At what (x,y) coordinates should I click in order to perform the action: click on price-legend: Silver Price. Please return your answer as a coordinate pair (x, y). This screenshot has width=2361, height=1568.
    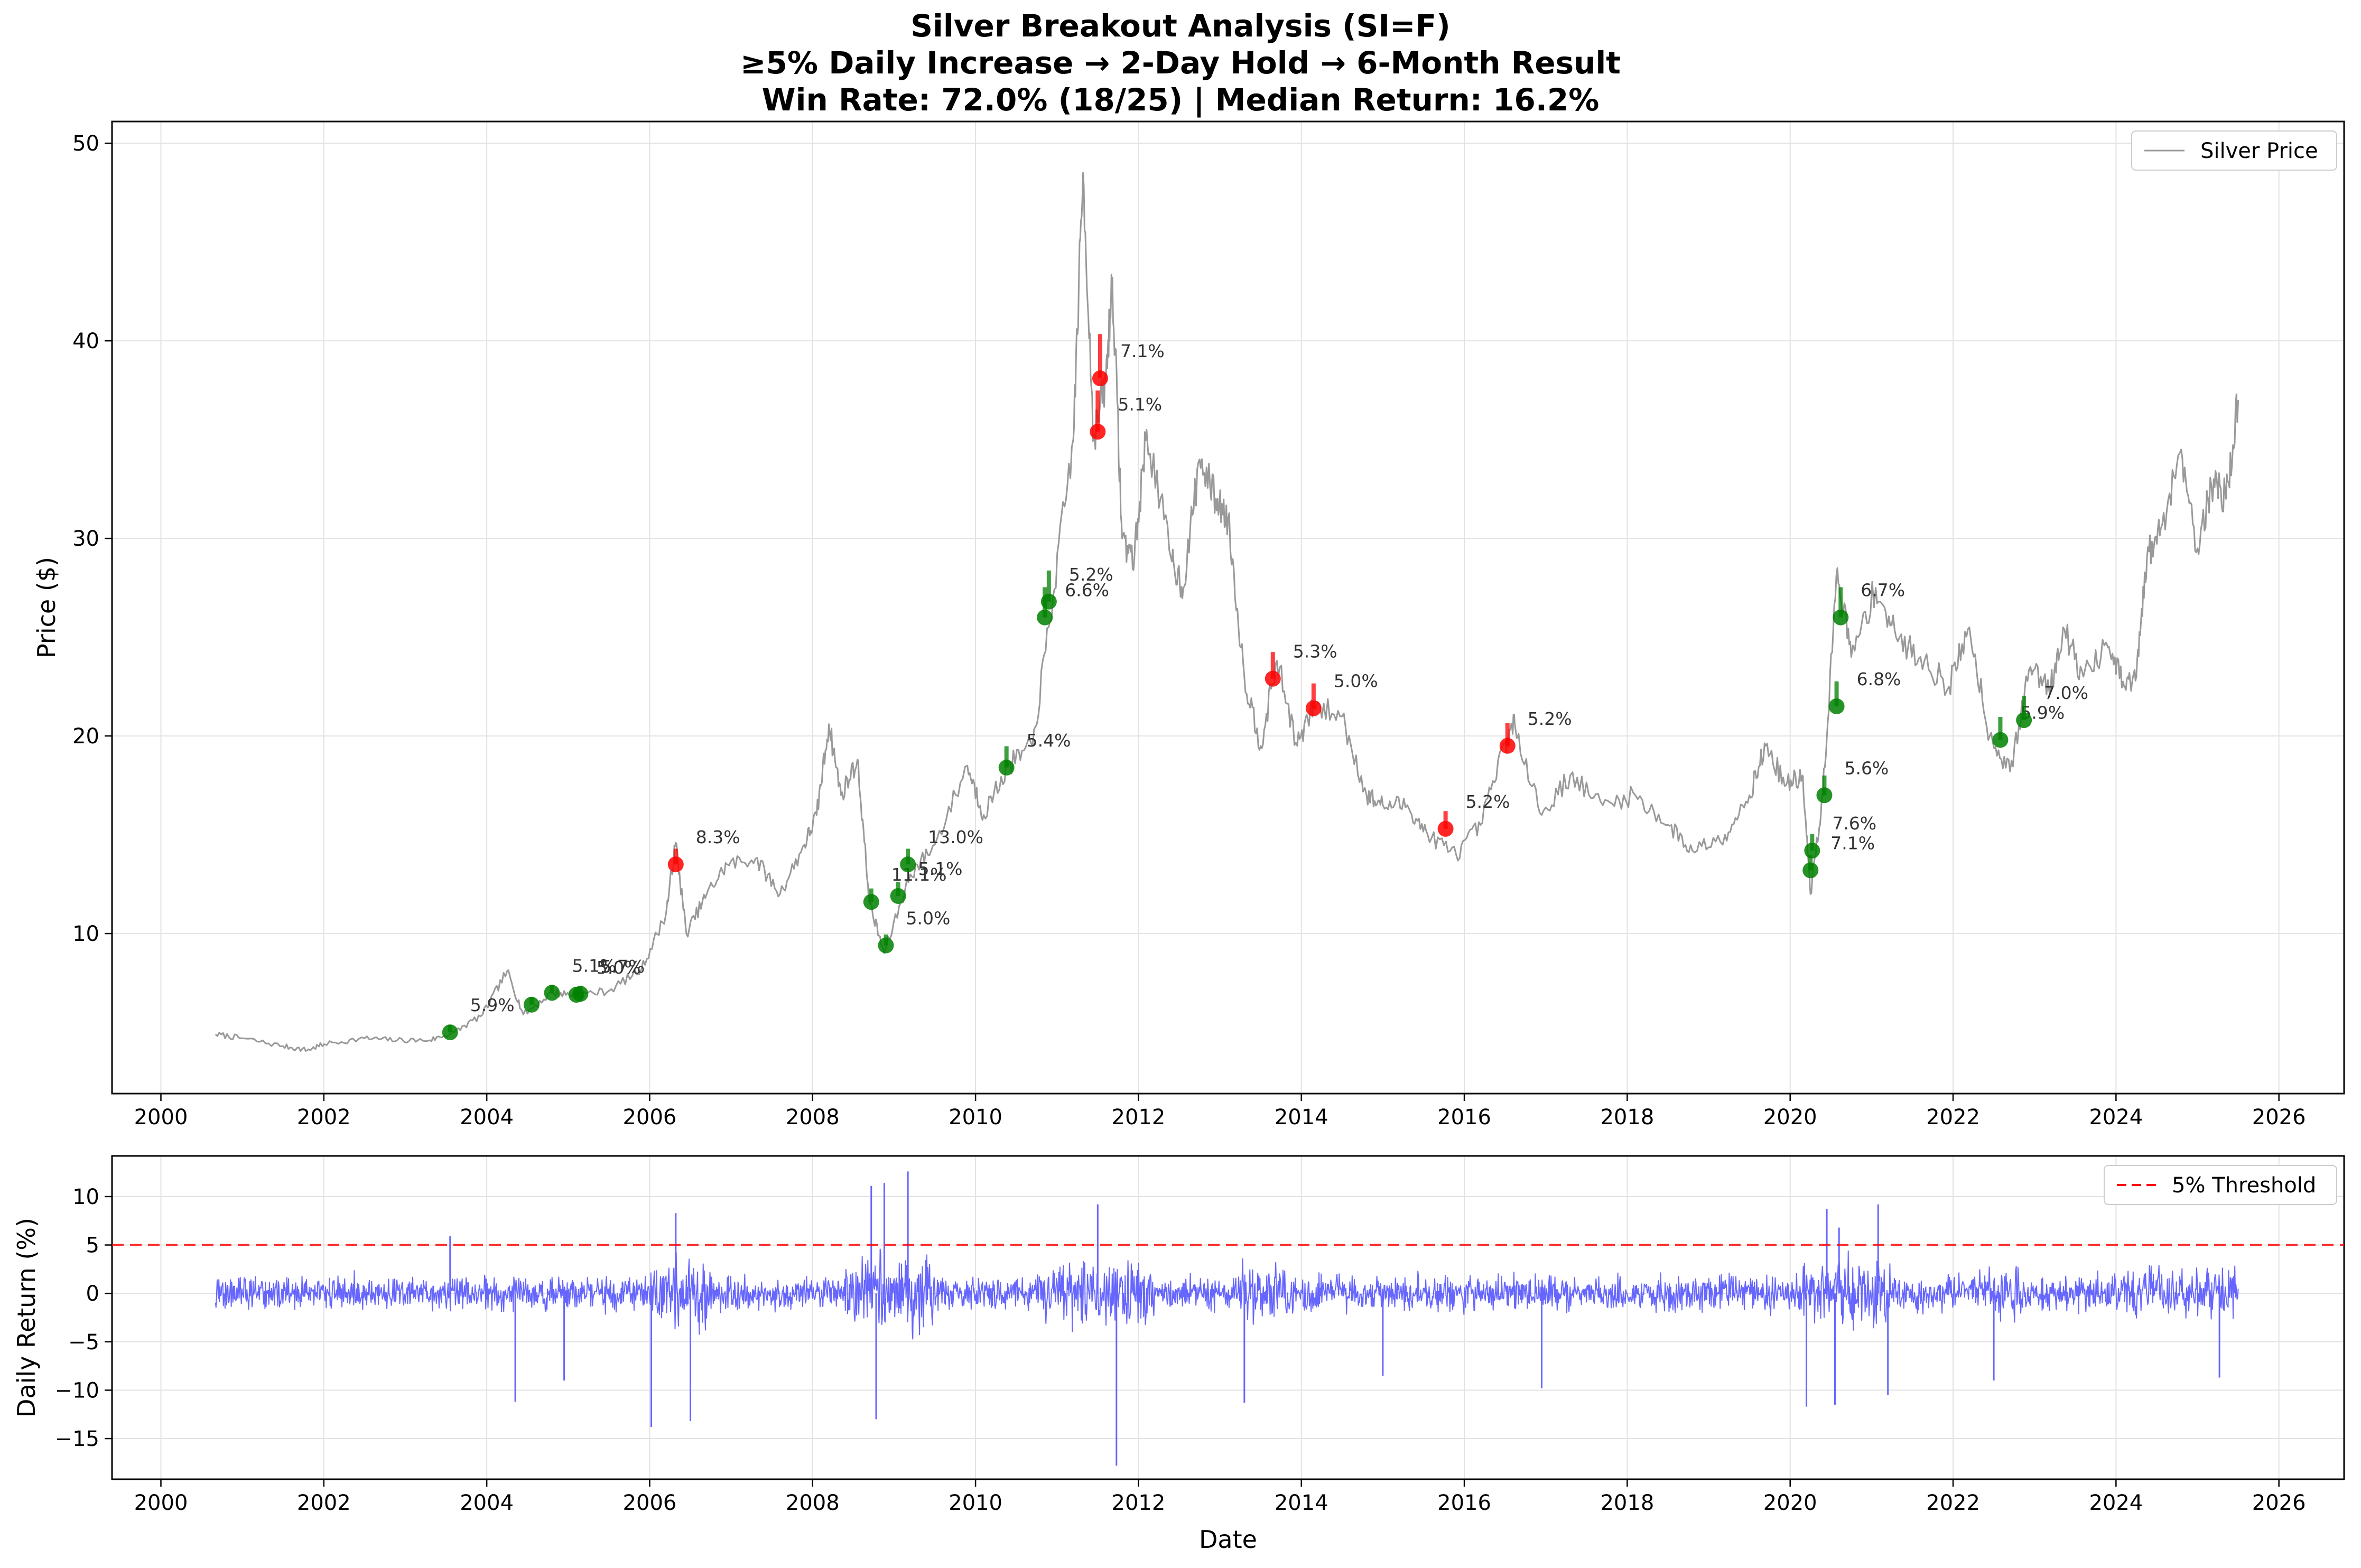
    Looking at the image, I should click on (2234, 150).